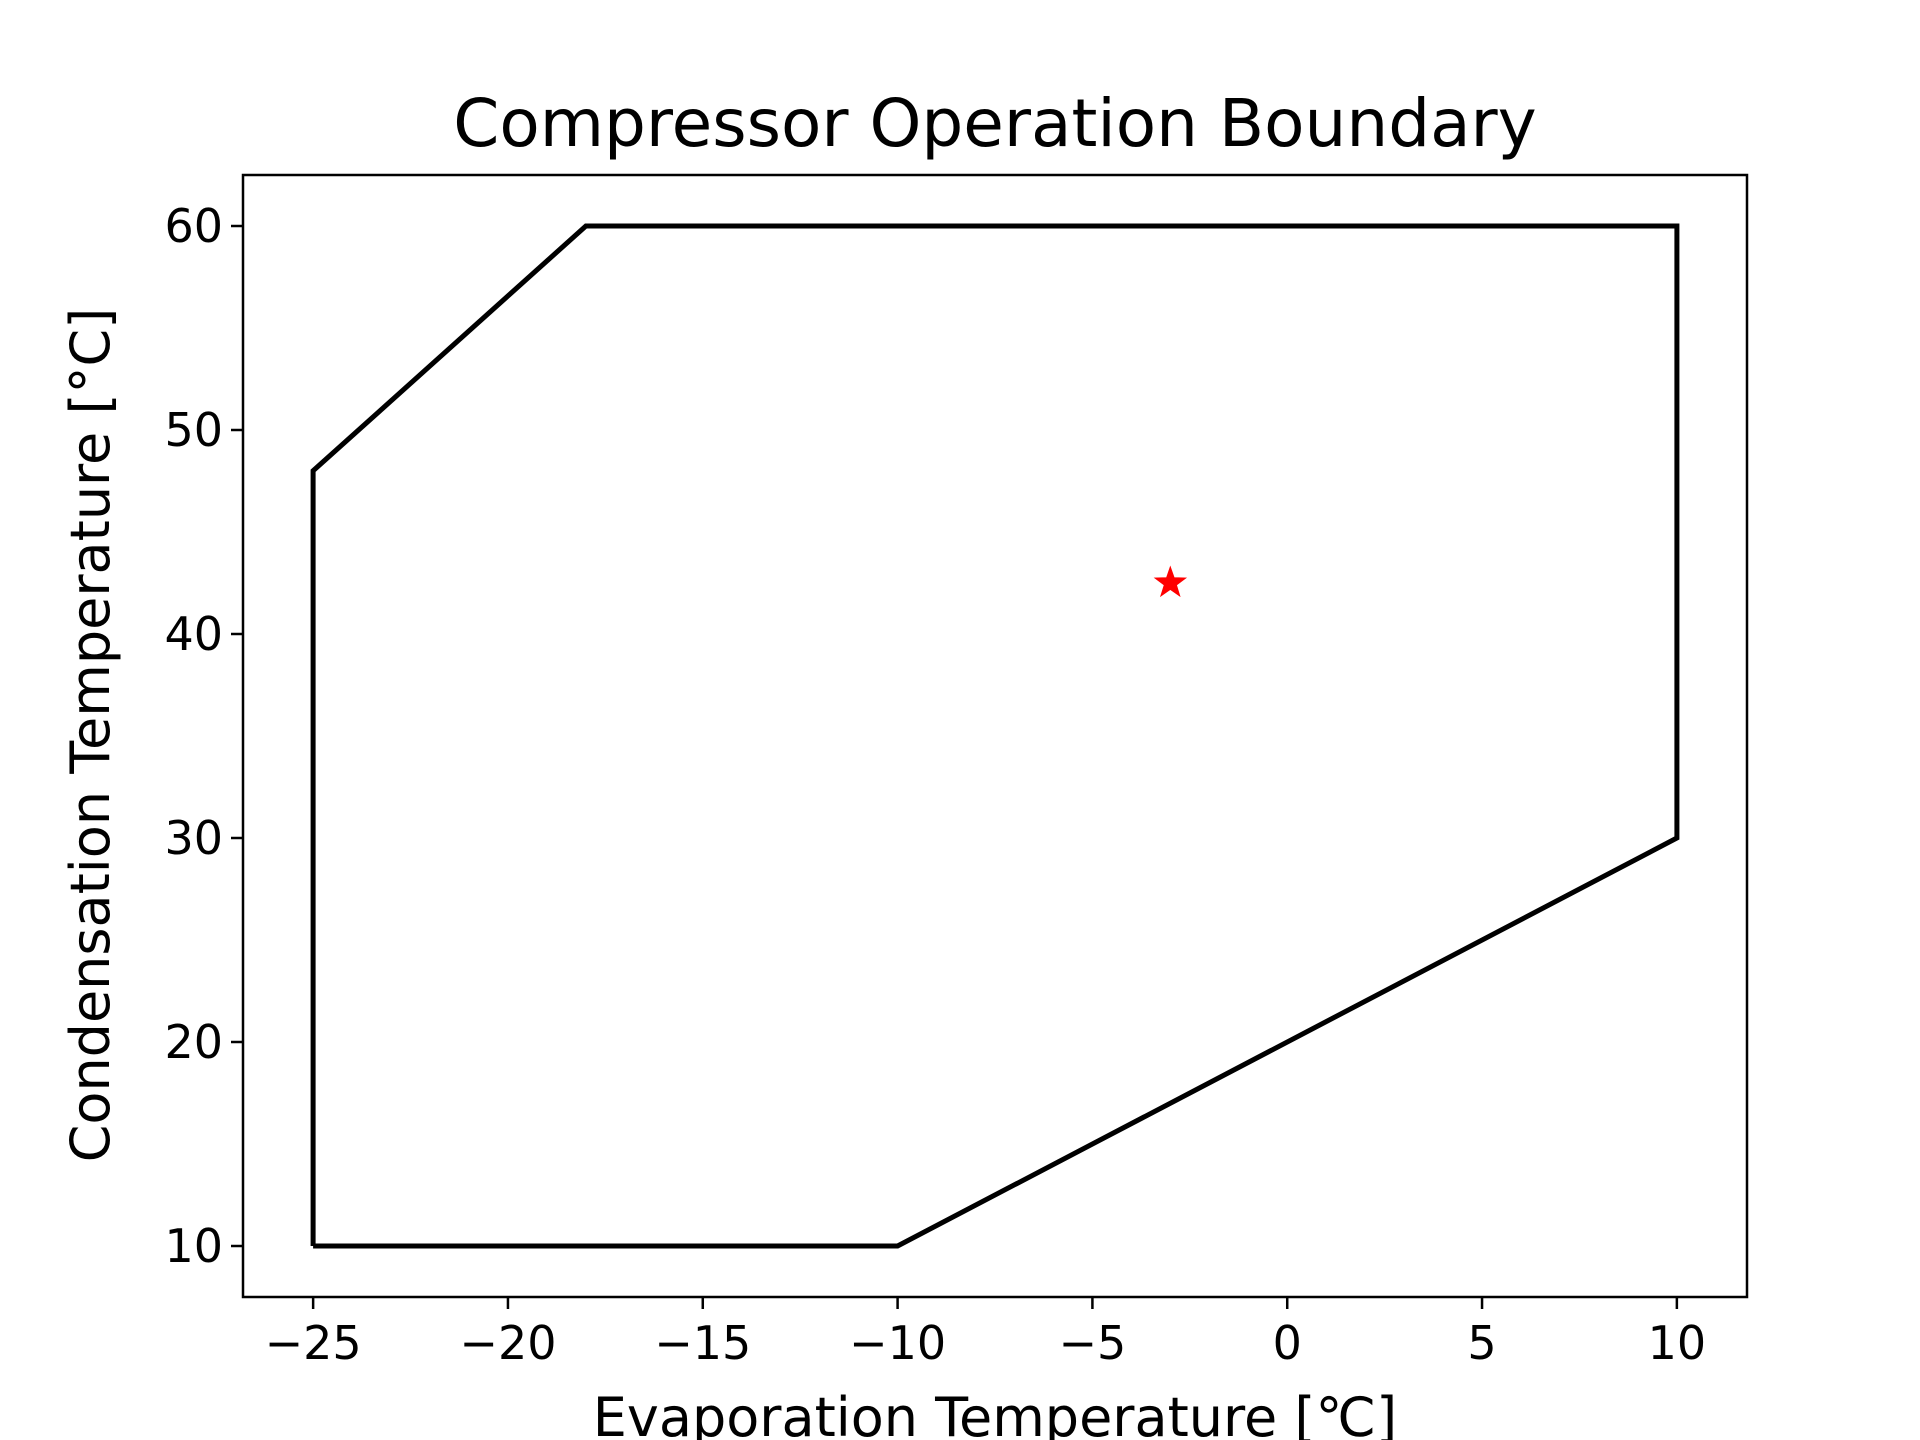 This screenshot has width=1920, height=1440. Describe the element at coordinates (702, 1343) in the screenshot. I see `x-tick-label: −15` at that location.